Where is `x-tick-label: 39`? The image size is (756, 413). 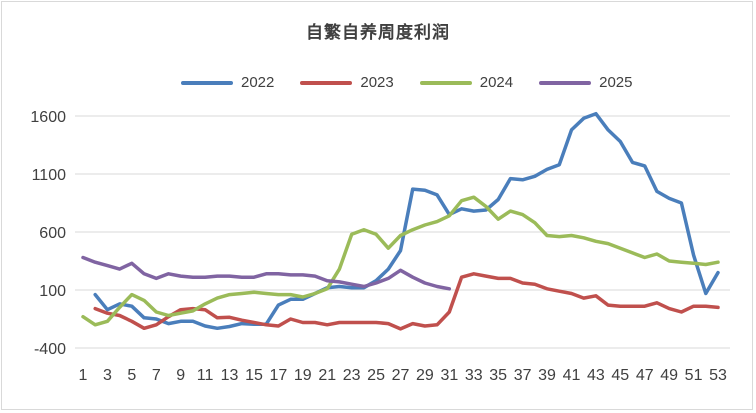
x-tick-label: 39 is located at coordinates (547, 375).